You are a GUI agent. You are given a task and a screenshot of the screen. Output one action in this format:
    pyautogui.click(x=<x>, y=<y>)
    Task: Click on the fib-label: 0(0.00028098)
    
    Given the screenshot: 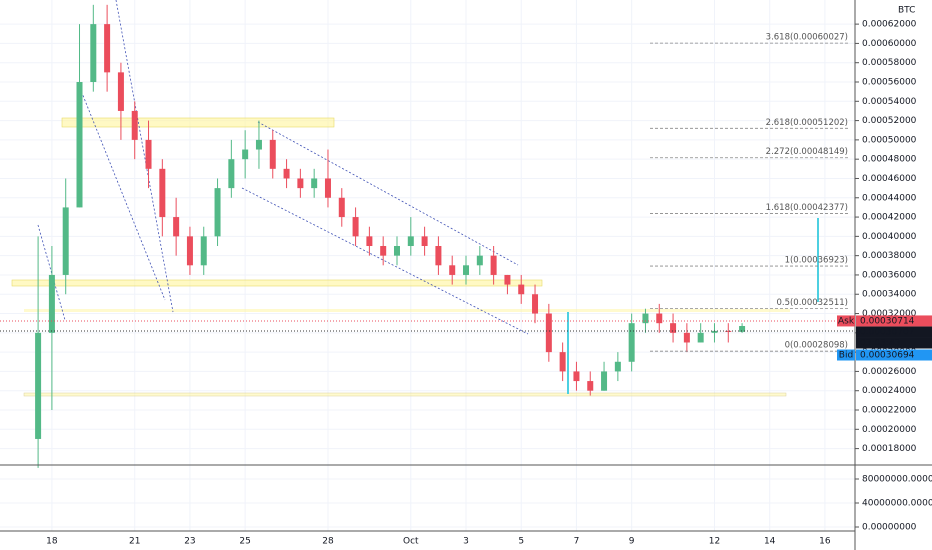 What is the action you would take?
    pyautogui.click(x=816, y=346)
    